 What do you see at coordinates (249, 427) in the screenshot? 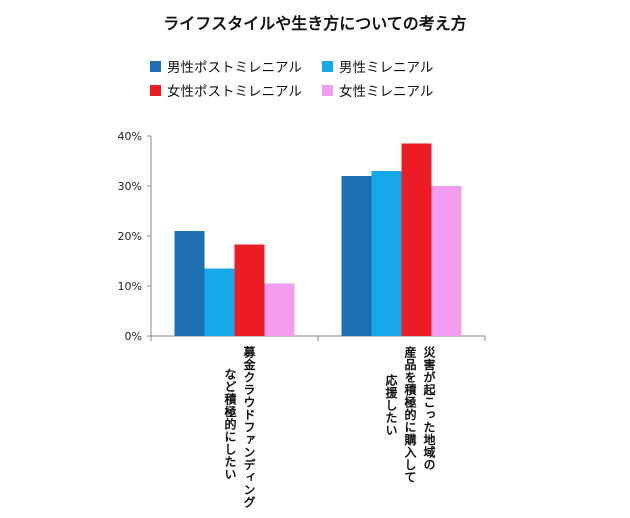
I see `category-label-line: 募金クラウドファンディング` at bounding box center [249, 427].